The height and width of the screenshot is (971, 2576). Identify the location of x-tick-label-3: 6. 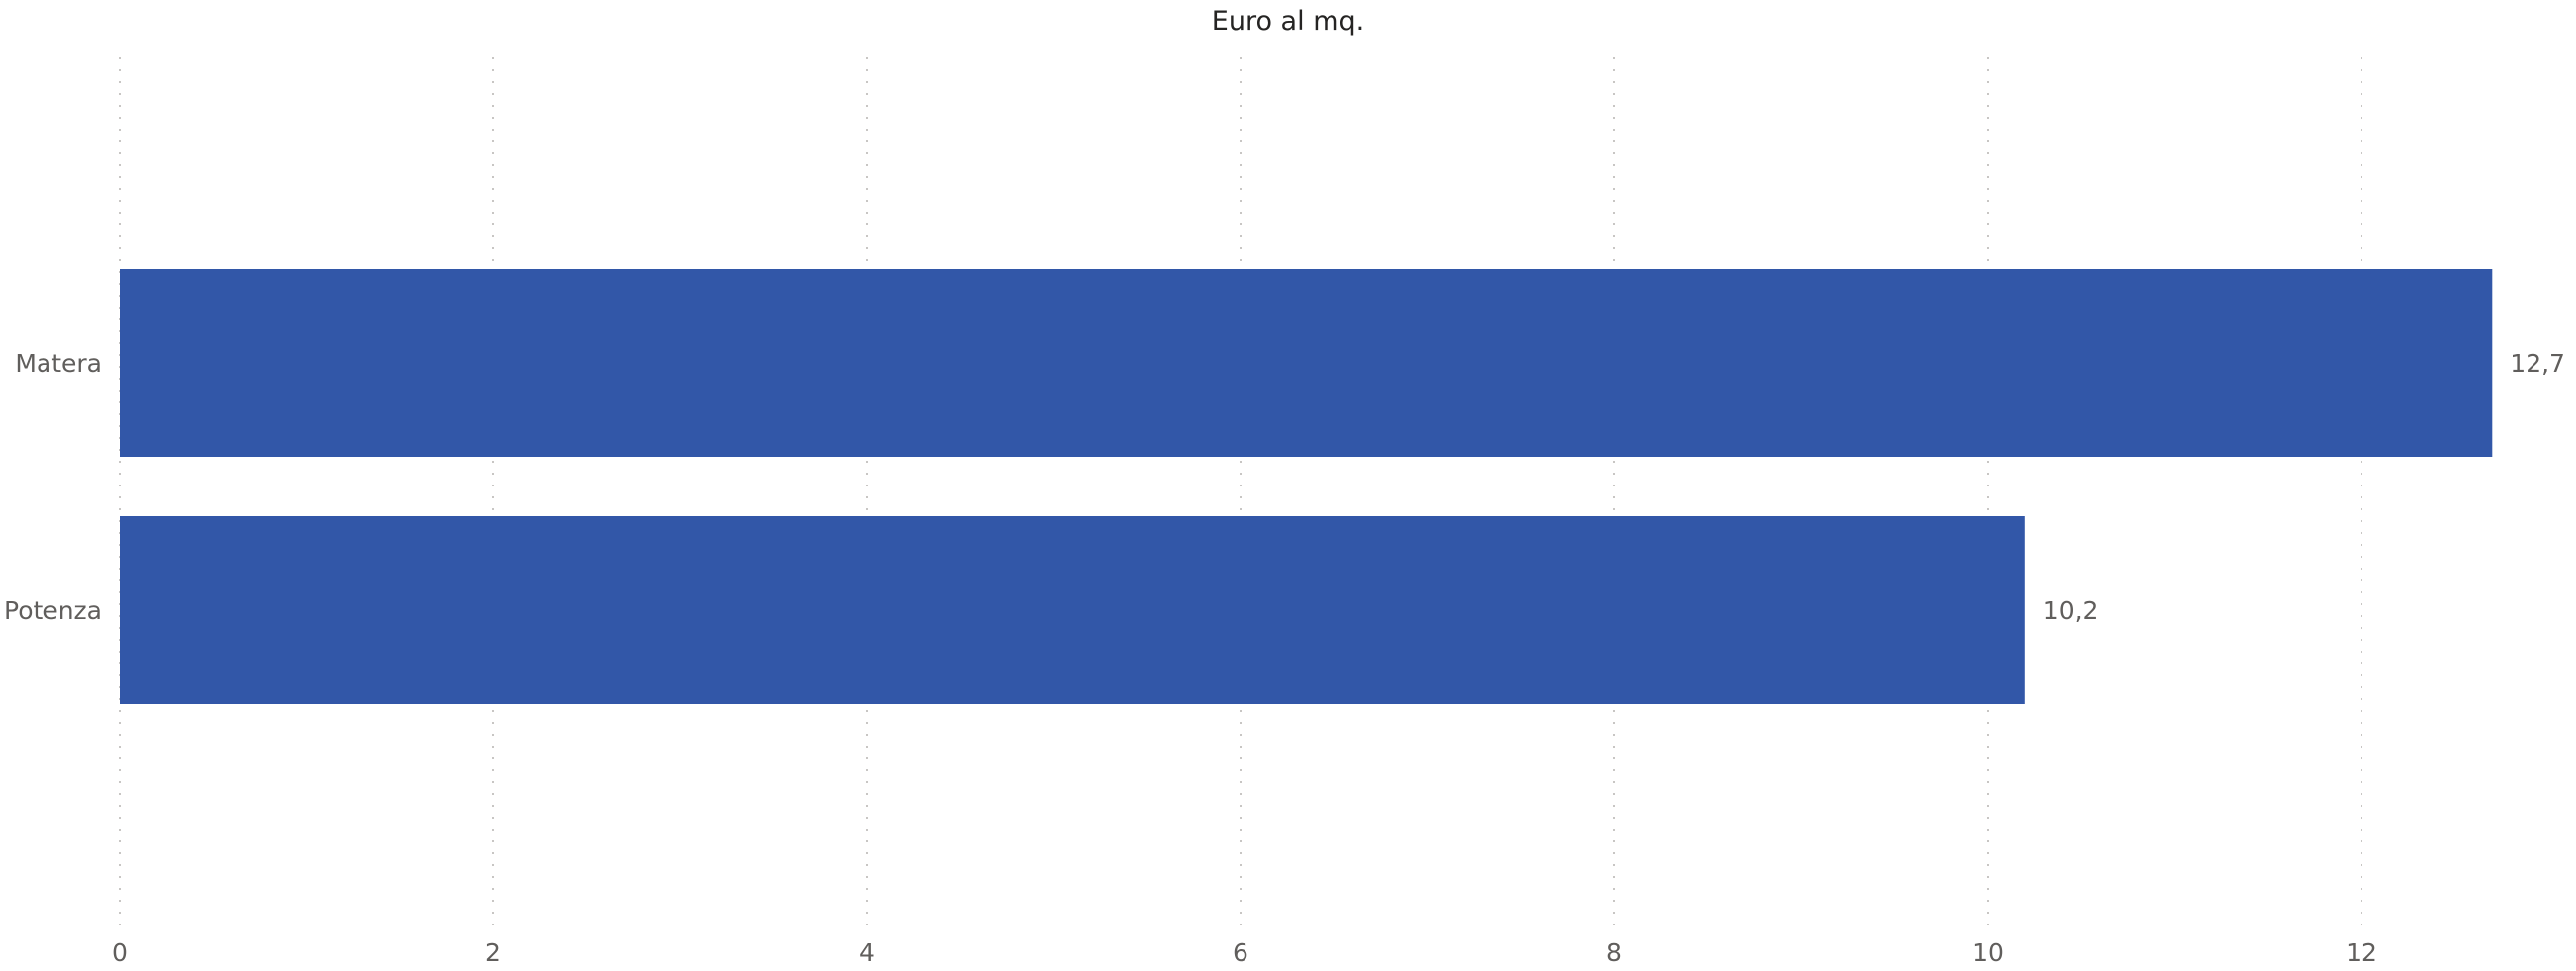
(1240, 952).